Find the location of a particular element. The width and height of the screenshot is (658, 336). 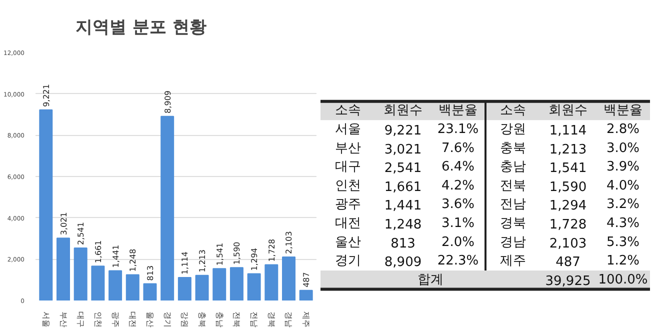

text: 2,103 is located at coordinates (568, 244).